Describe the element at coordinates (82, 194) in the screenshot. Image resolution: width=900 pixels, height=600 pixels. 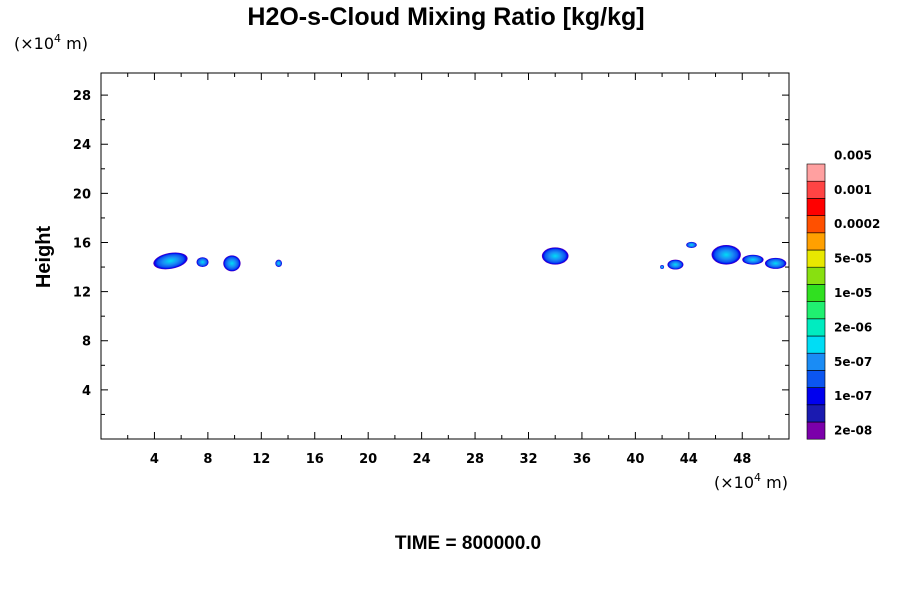
I see `y-tick-label: 20` at that location.